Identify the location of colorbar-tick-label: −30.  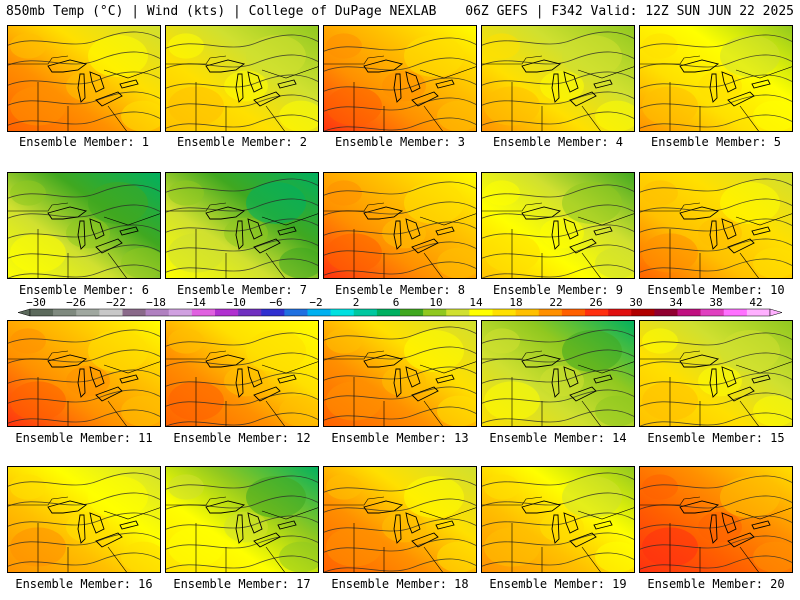
(36, 302).